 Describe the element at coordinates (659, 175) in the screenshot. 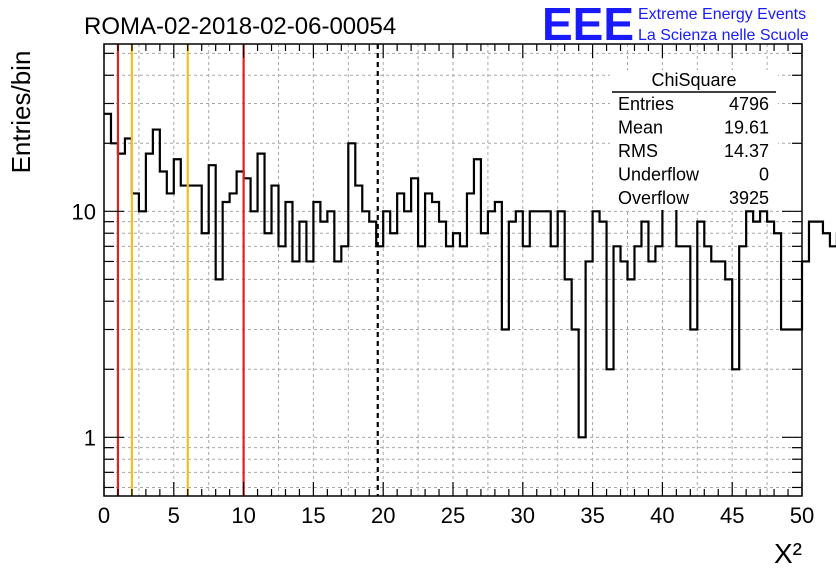

I see `stats-label: Underflow` at that location.